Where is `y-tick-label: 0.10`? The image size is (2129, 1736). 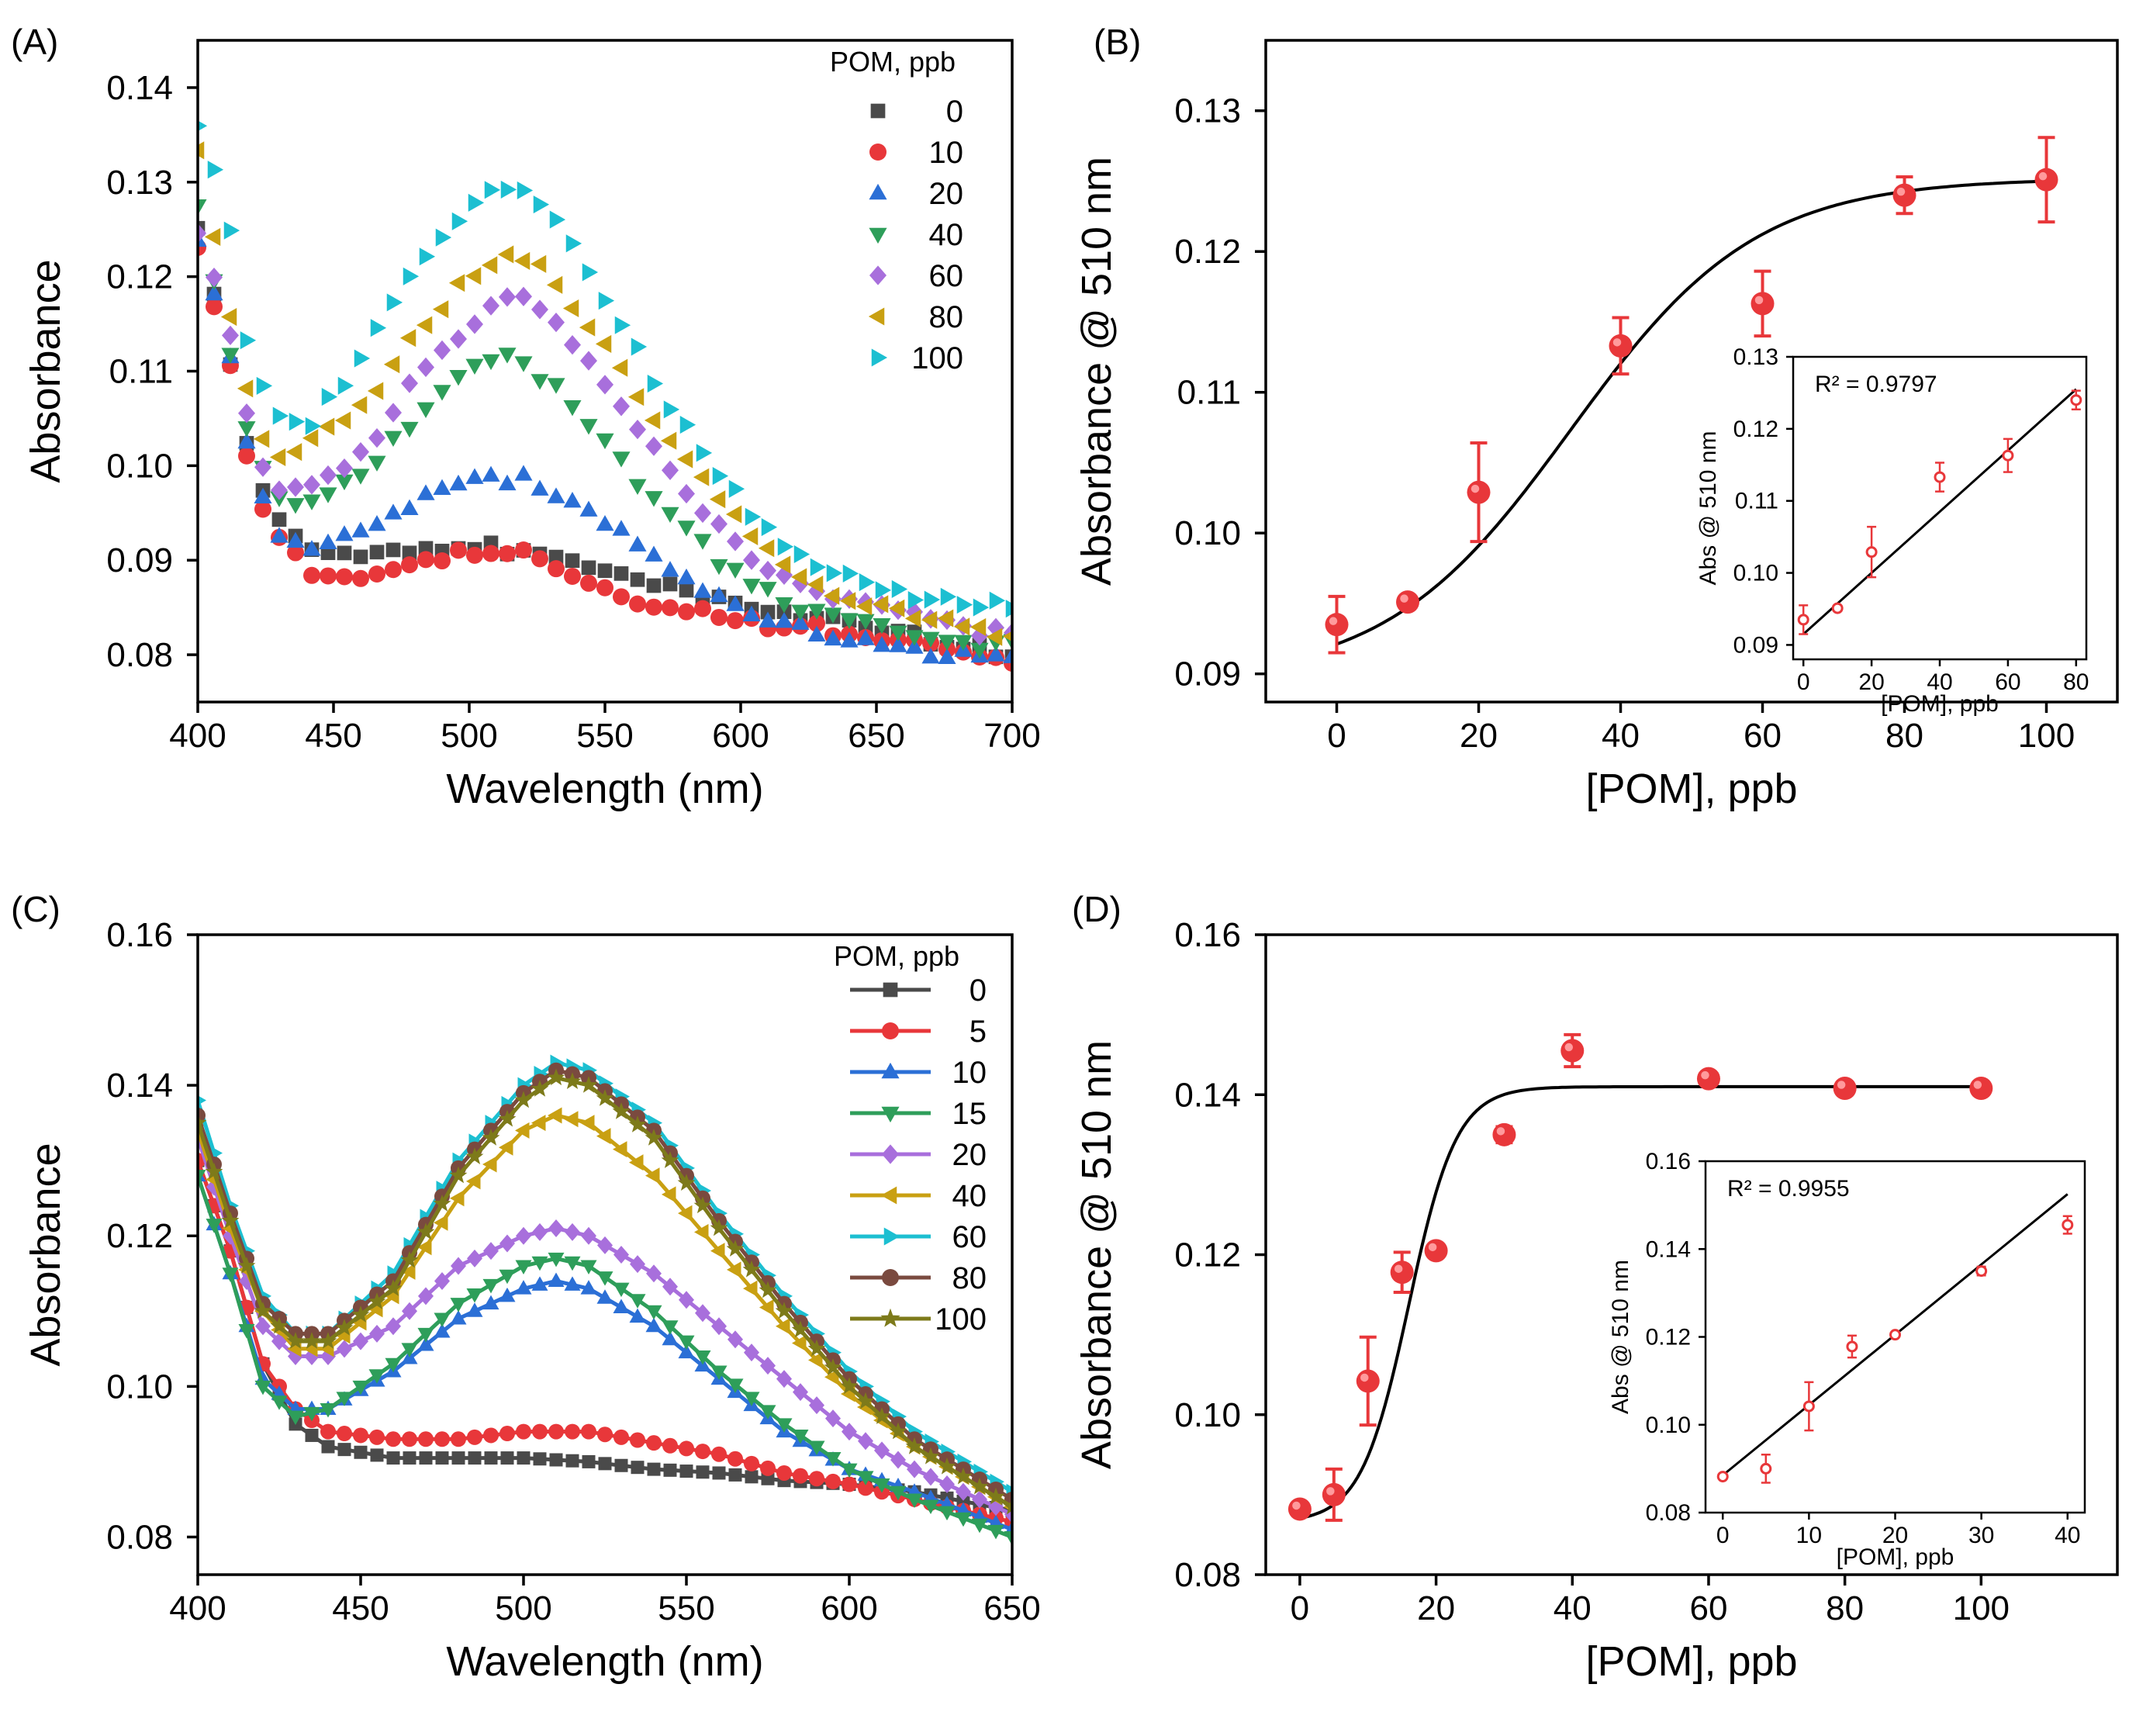 y-tick-label: 0.10 is located at coordinates (139, 1387).